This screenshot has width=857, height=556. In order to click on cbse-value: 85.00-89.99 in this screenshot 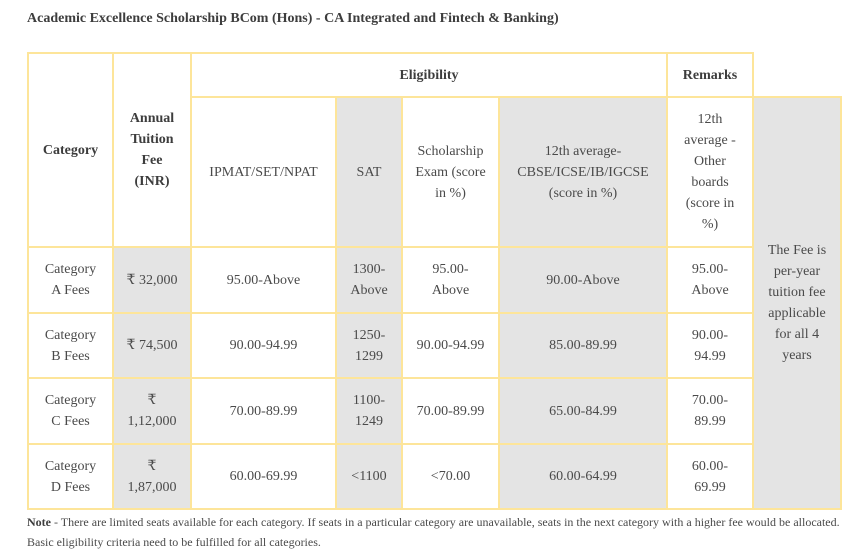, I will do `click(583, 345)`.